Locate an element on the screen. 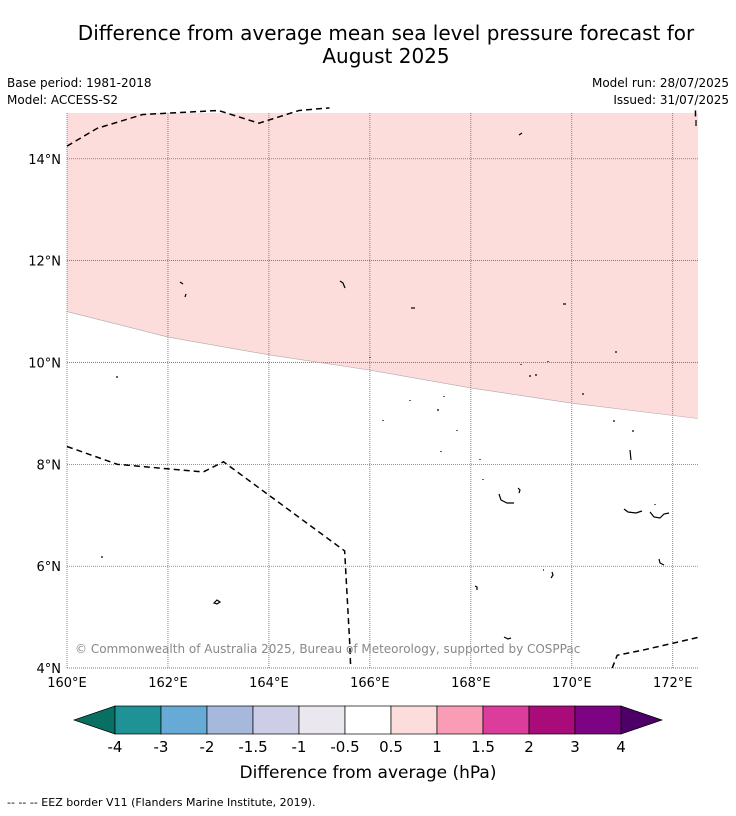  colorbar-tick: 3 is located at coordinates (575, 747).